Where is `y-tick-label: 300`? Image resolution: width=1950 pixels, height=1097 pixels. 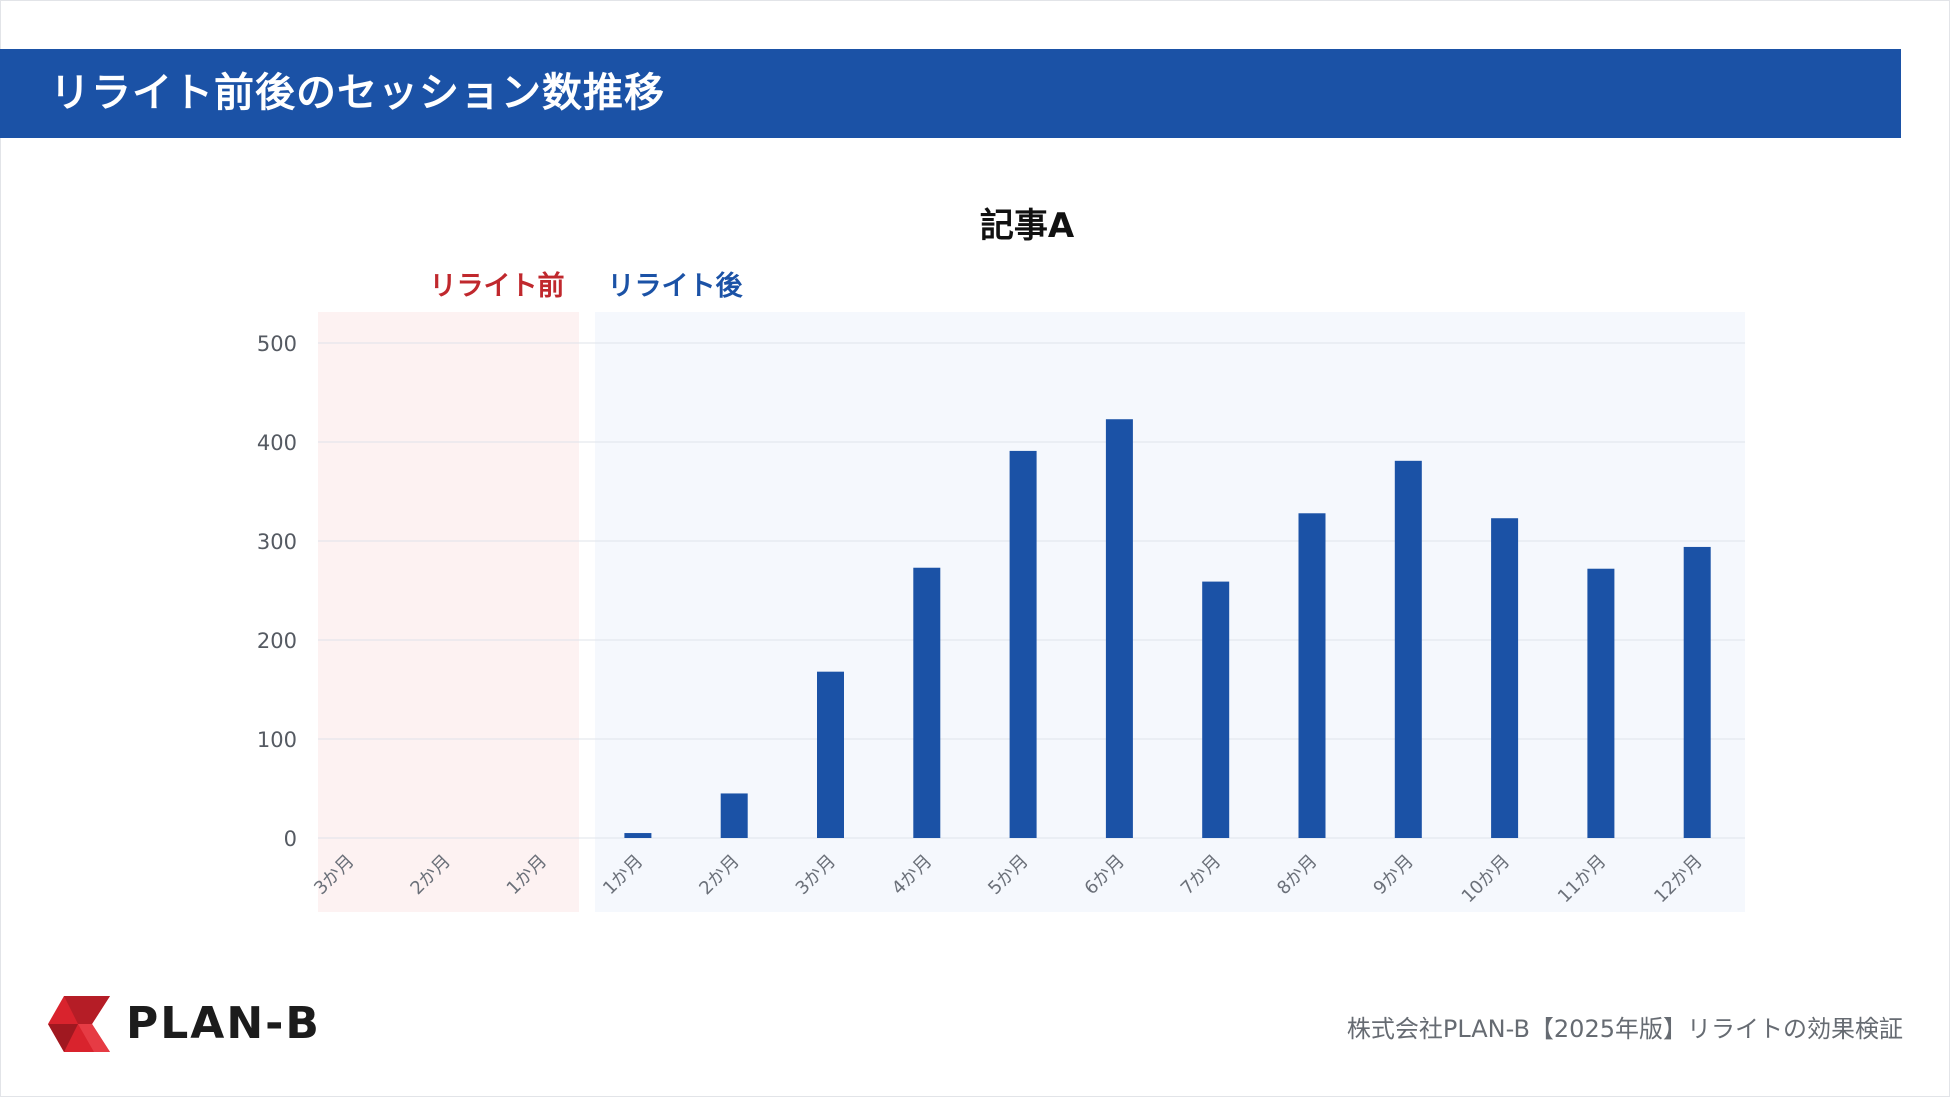
y-tick-label: 300 is located at coordinates (277, 542).